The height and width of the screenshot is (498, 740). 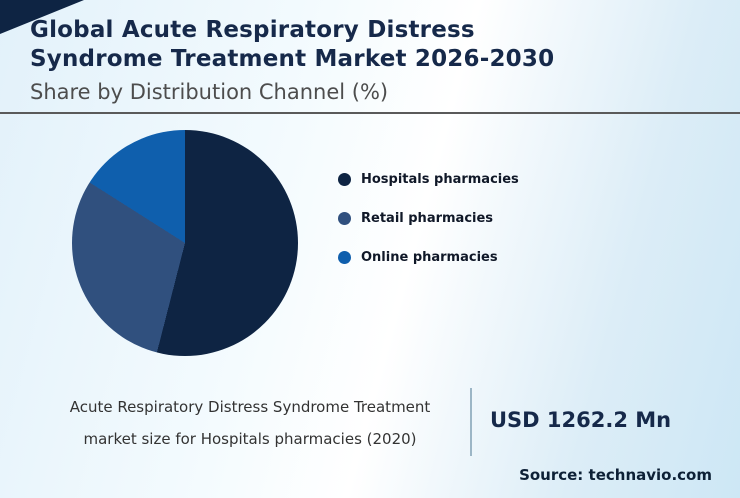 I want to click on market-size-value: USD 1262.2 Mn, so click(x=581, y=420).